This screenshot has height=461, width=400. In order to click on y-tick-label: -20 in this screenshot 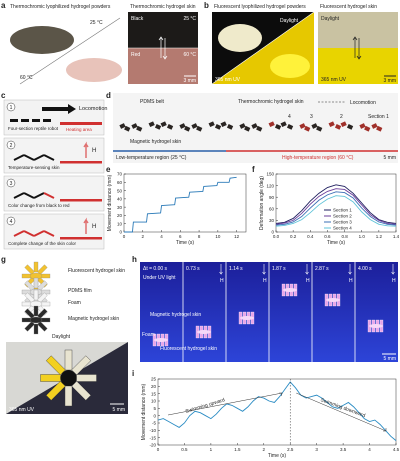, I will do `click(152, 445)`.